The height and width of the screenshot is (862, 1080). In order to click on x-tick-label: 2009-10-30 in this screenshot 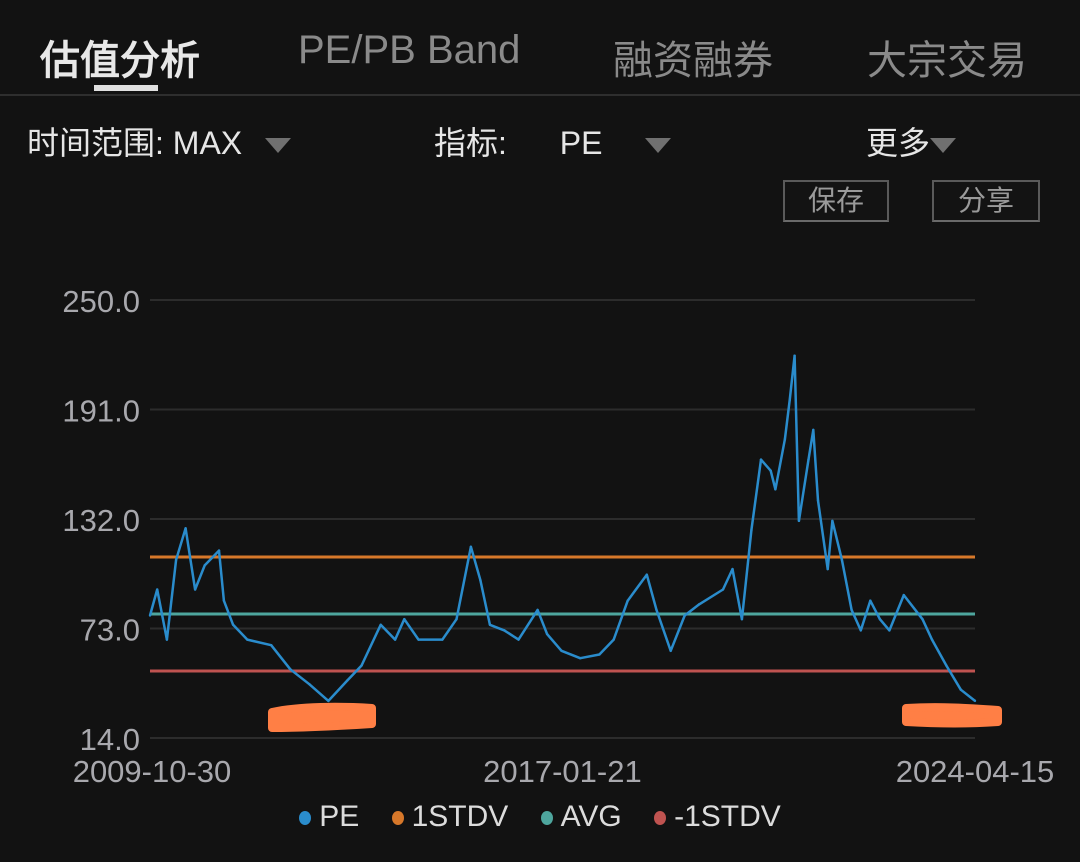, I will do `click(152, 771)`.